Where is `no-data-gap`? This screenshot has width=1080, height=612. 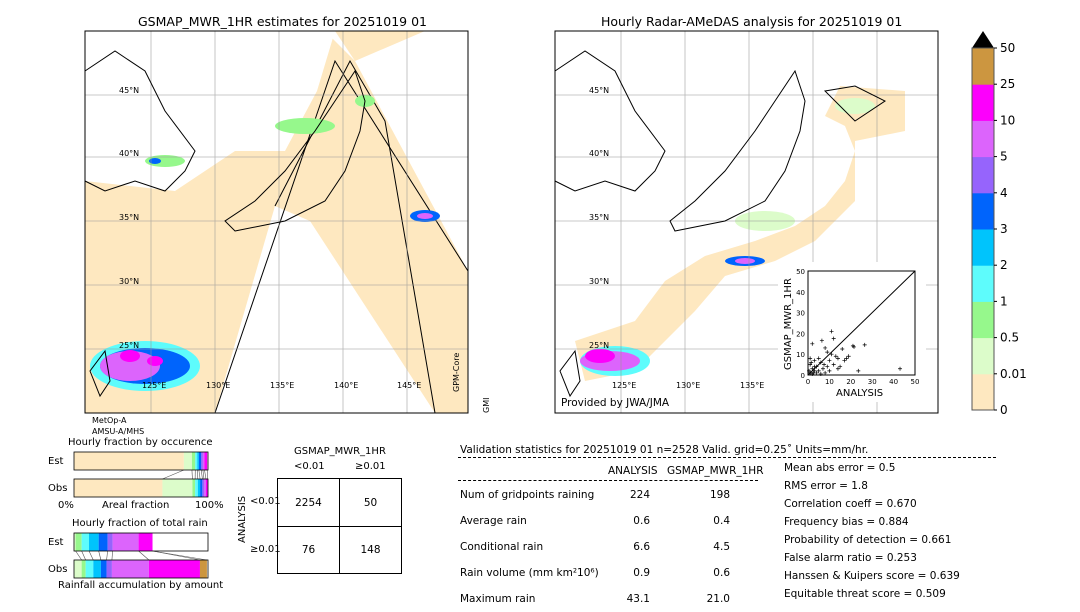
no-data-gap is located at coordinates (411, 151).